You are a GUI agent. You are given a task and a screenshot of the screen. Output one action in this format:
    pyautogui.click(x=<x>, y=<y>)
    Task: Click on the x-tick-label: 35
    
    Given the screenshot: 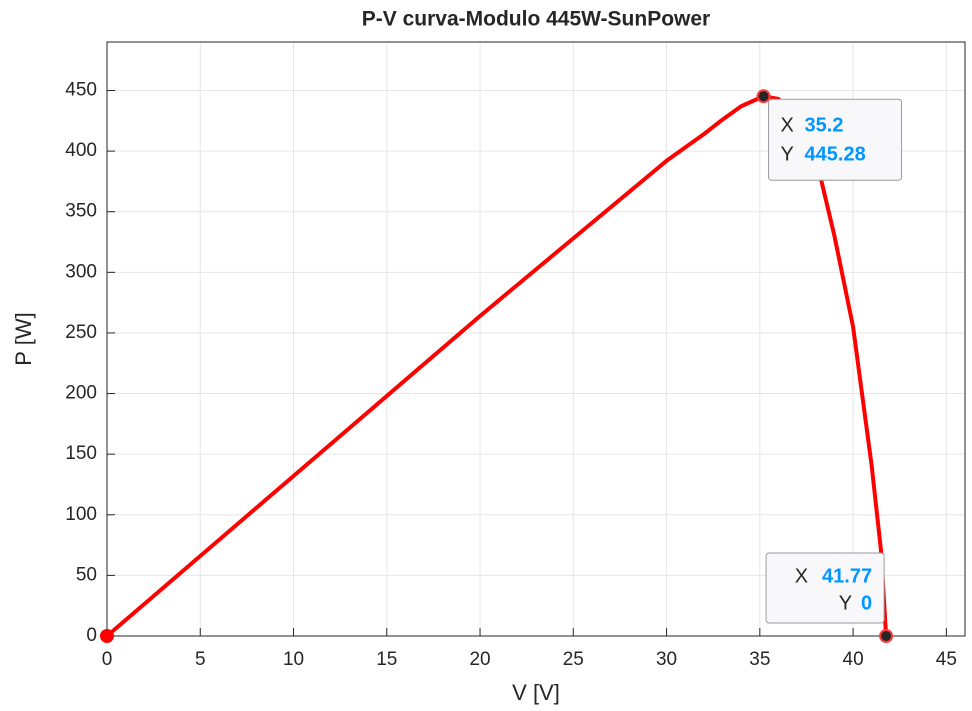 What is the action you would take?
    pyautogui.click(x=759, y=659)
    